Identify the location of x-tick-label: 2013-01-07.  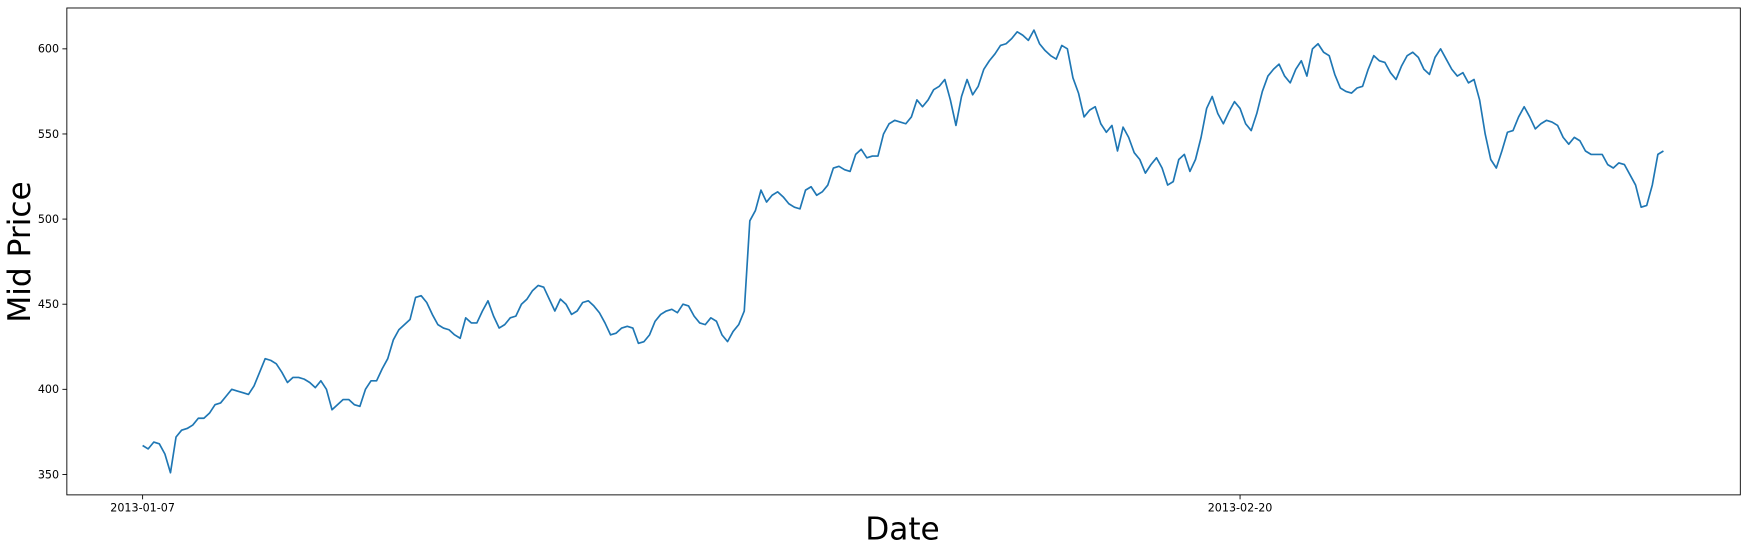
(142, 508).